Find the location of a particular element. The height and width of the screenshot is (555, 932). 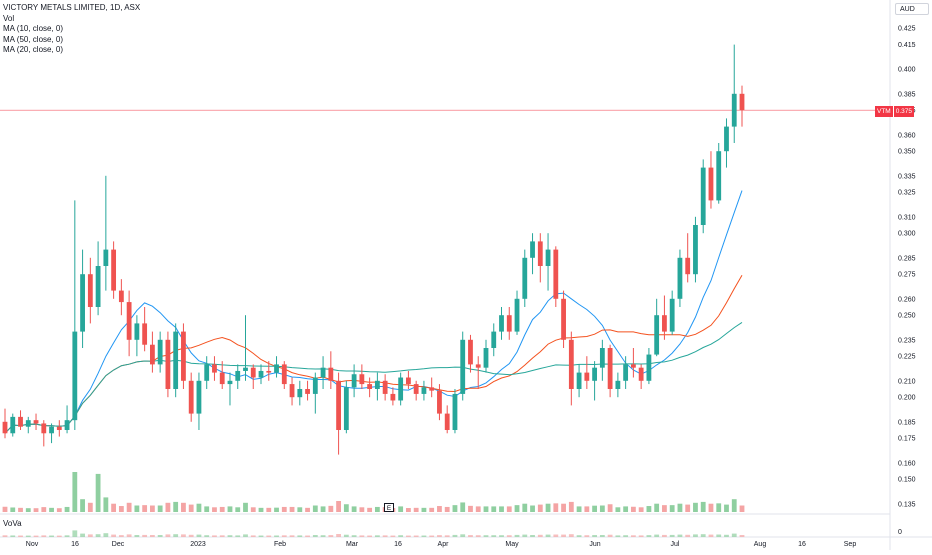

currency-selector: AUD is located at coordinates (912, 9).